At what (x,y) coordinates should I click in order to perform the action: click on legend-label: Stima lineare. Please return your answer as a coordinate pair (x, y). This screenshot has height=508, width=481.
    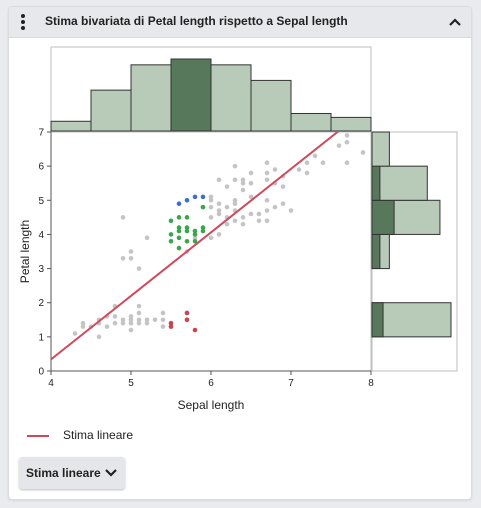
    Looking at the image, I should click on (98, 435).